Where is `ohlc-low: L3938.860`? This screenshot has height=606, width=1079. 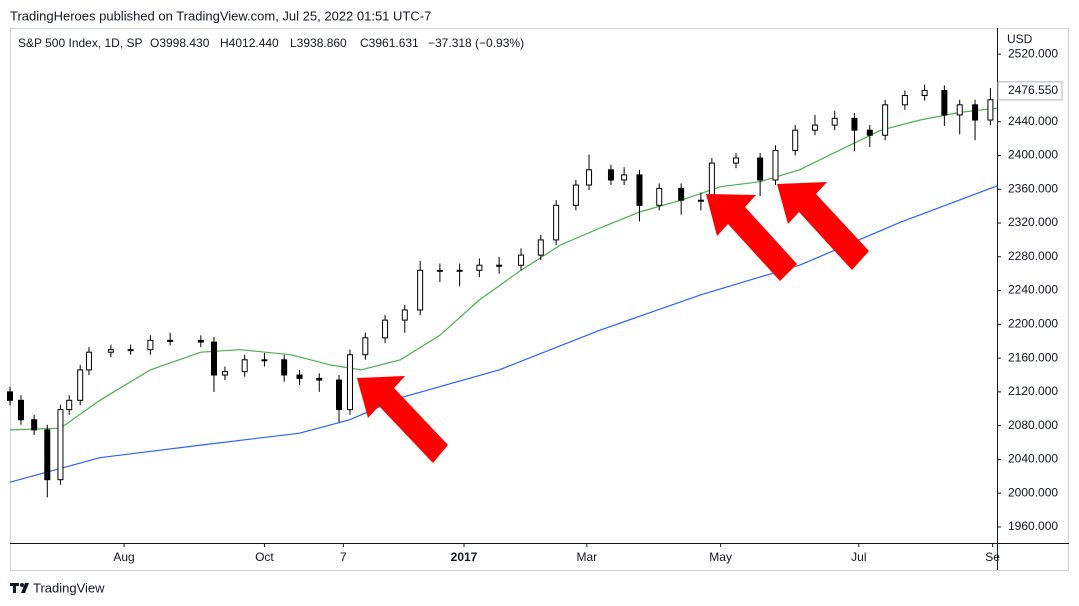
ohlc-low: L3938.860 is located at coordinates (318, 43).